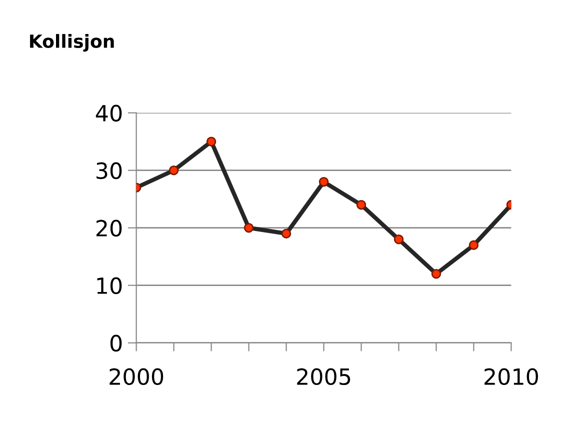 This screenshot has width=568, height=434. Describe the element at coordinates (137, 377) in the screenshot. I see `x-tick-label: 2000` at that location.